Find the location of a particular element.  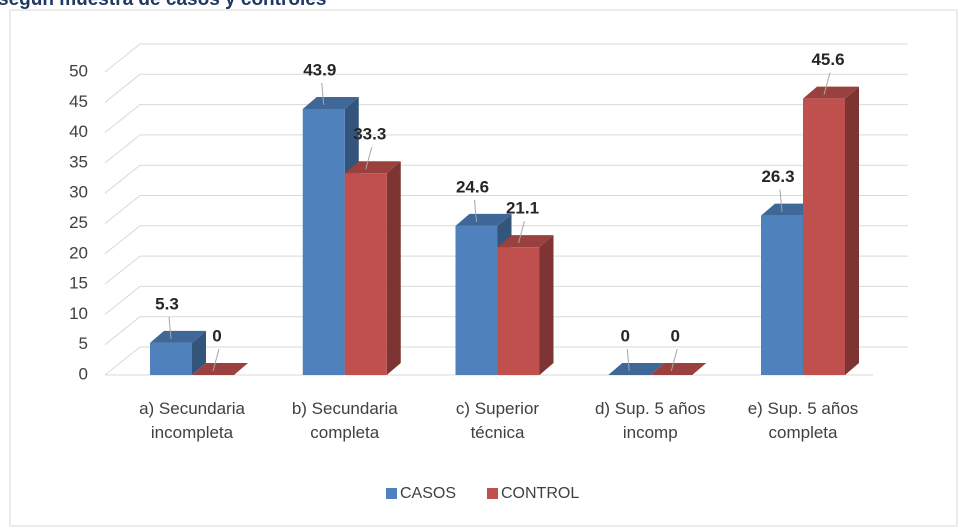

x-tick-line: incompleta is located at coordinates (192, 432).